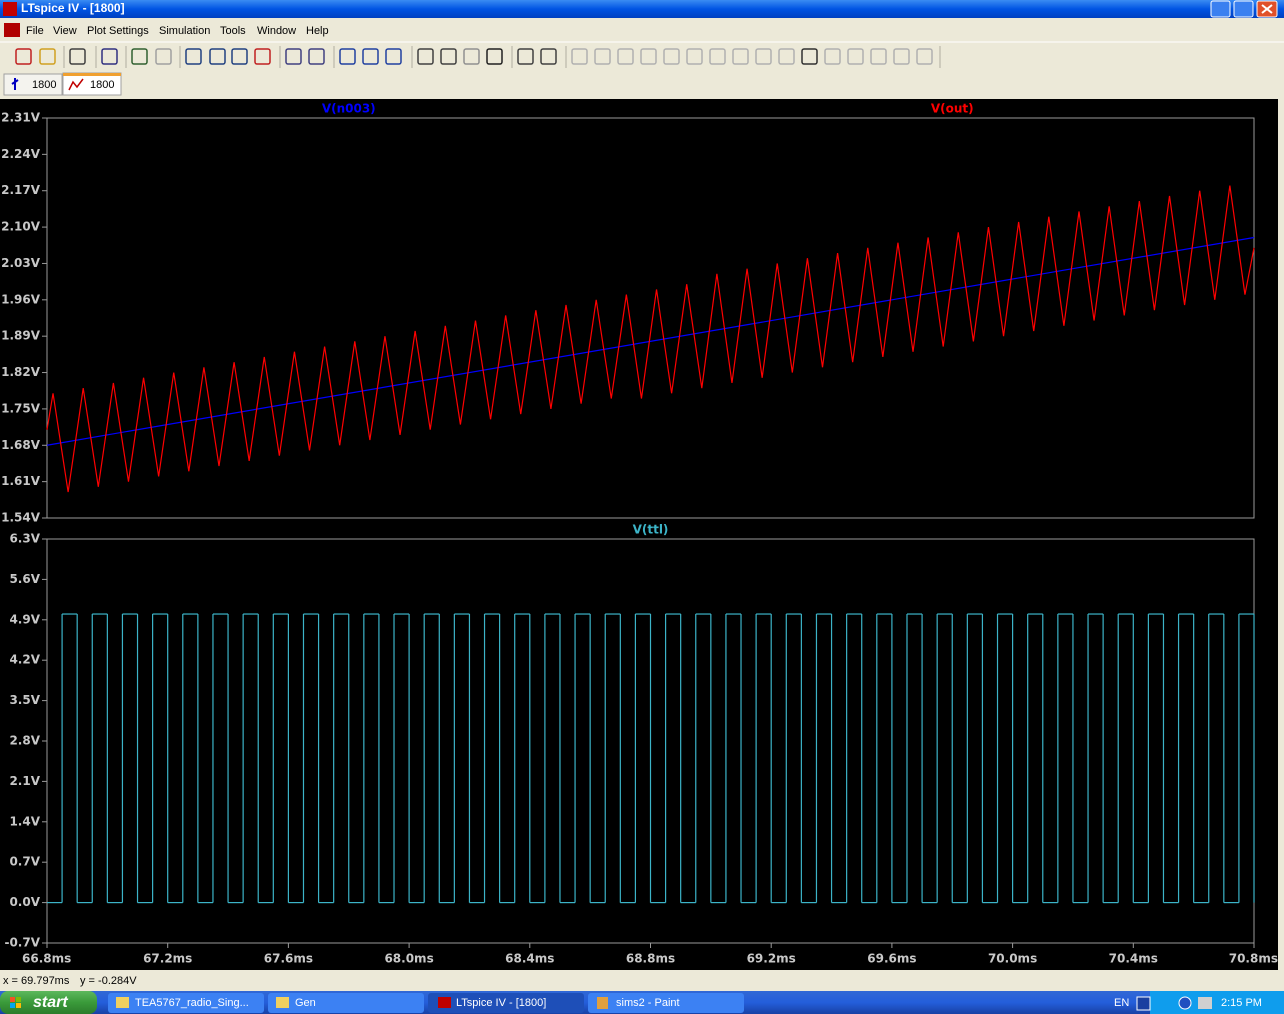  What do you see at coordinates (288, 959) in the screenshot?
I see `x-tick-label: 67.6ms` at bounding box center [288, 959].